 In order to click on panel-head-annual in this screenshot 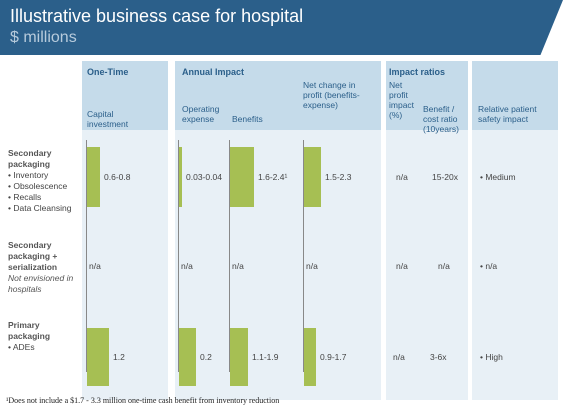, I will do `click(278, 95)`.